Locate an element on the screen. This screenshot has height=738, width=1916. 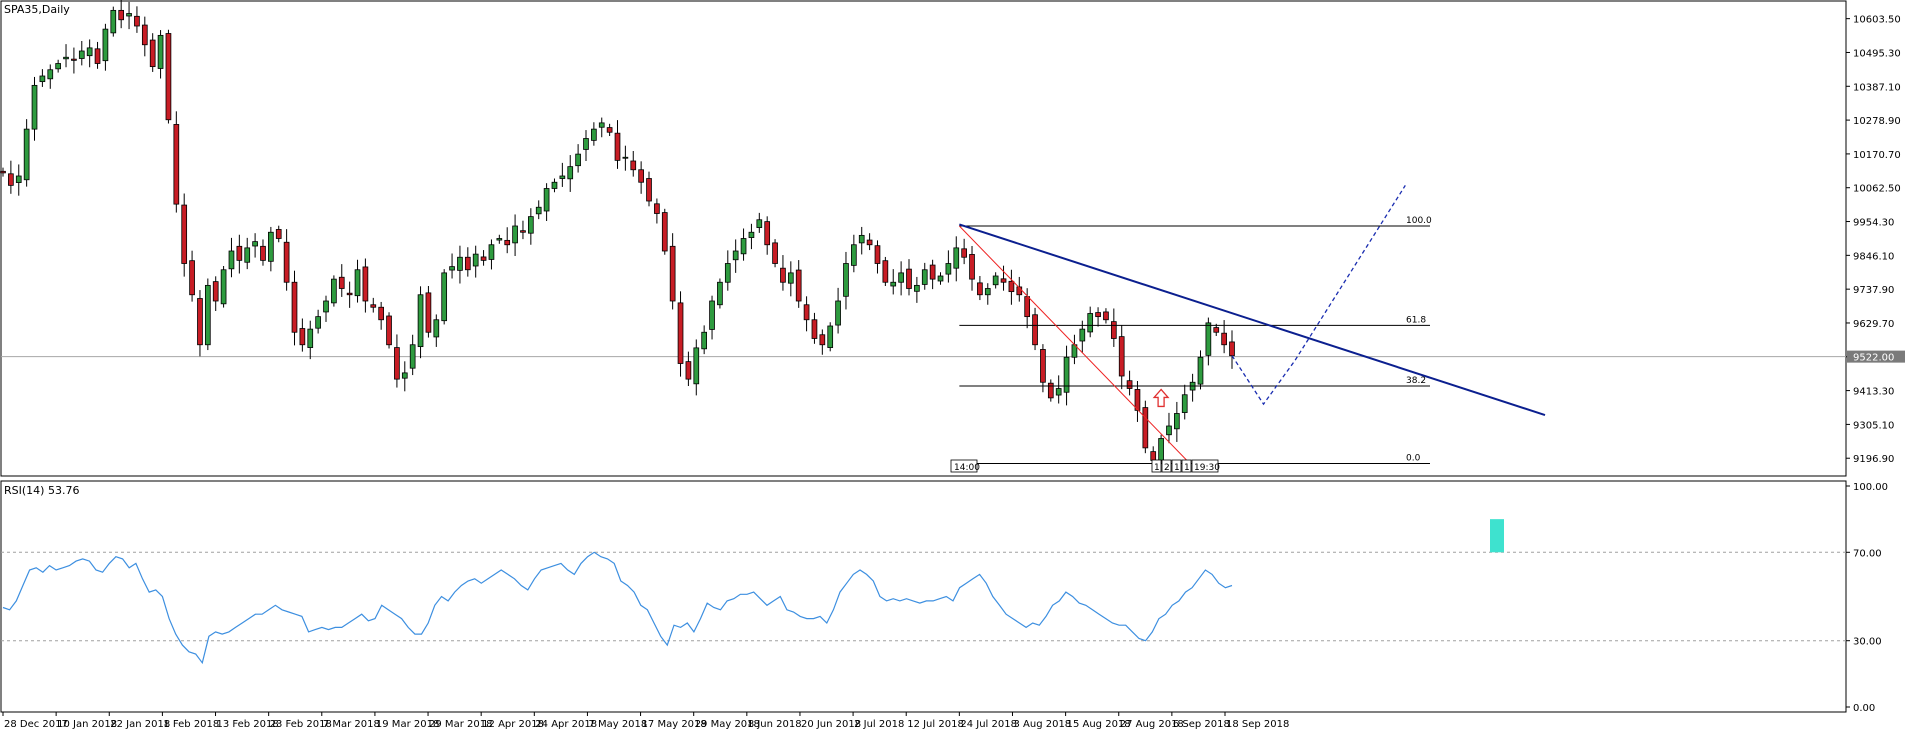
price-tick-label: 10603.50 is located at coordinates (1877, 20).